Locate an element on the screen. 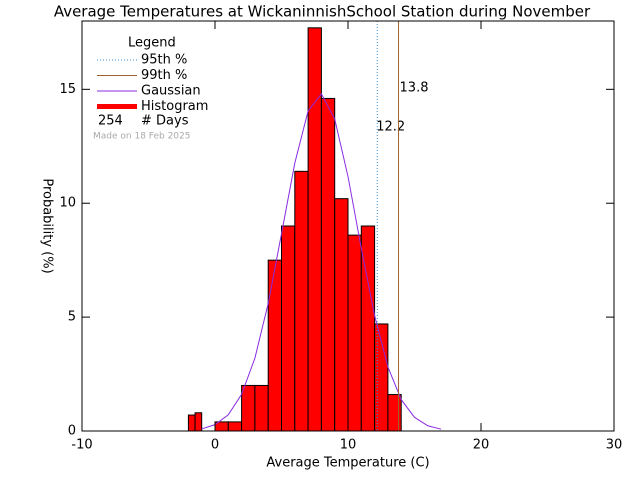 This screenshot has width=640, height=480. days-count: 254 is located at coordinates (110, 121).